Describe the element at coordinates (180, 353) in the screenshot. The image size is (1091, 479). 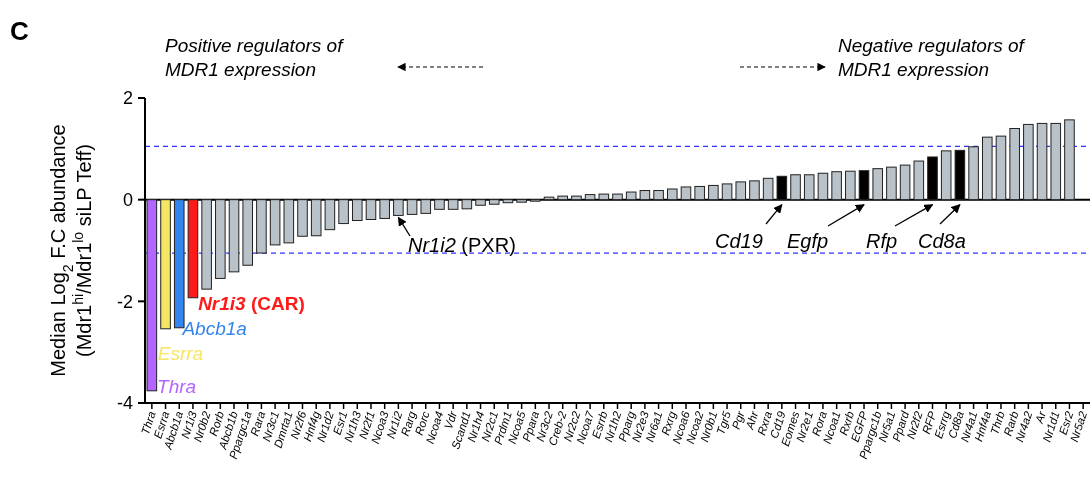
I see `annotation: Esrra` at that location.